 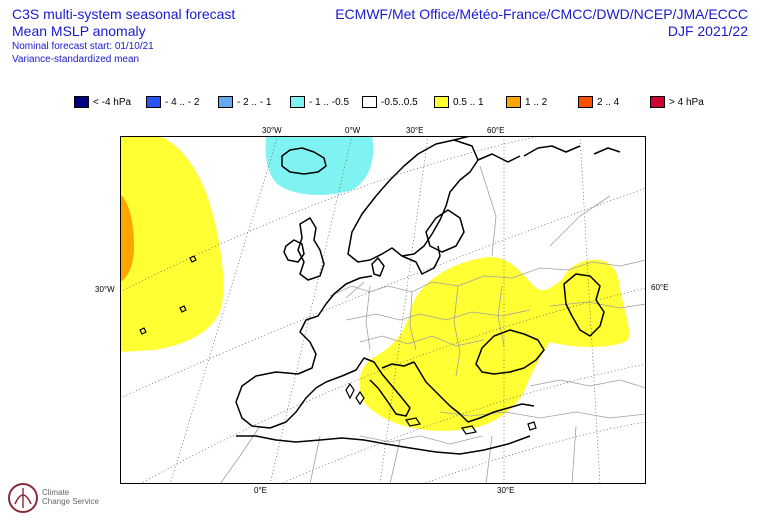 I want to click on logo-line1: Climate, so click(x=56, y=492).